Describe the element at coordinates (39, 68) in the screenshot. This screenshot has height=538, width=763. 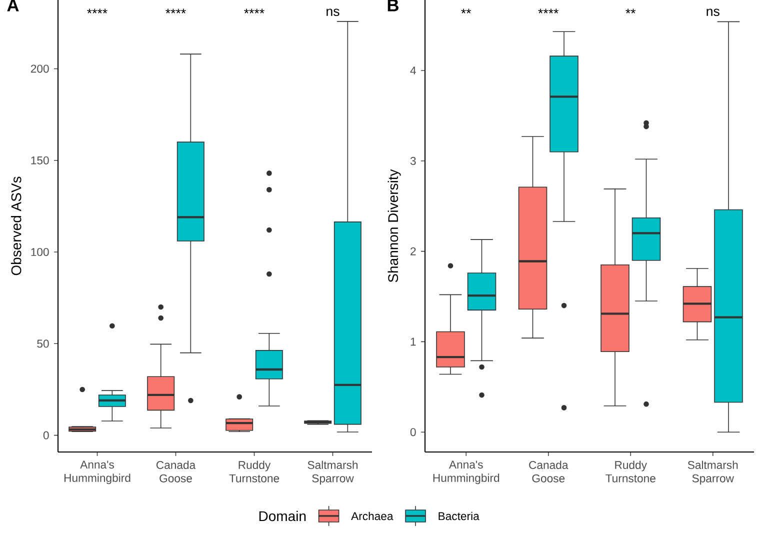
I see `y-tick-label: 200` at that location.